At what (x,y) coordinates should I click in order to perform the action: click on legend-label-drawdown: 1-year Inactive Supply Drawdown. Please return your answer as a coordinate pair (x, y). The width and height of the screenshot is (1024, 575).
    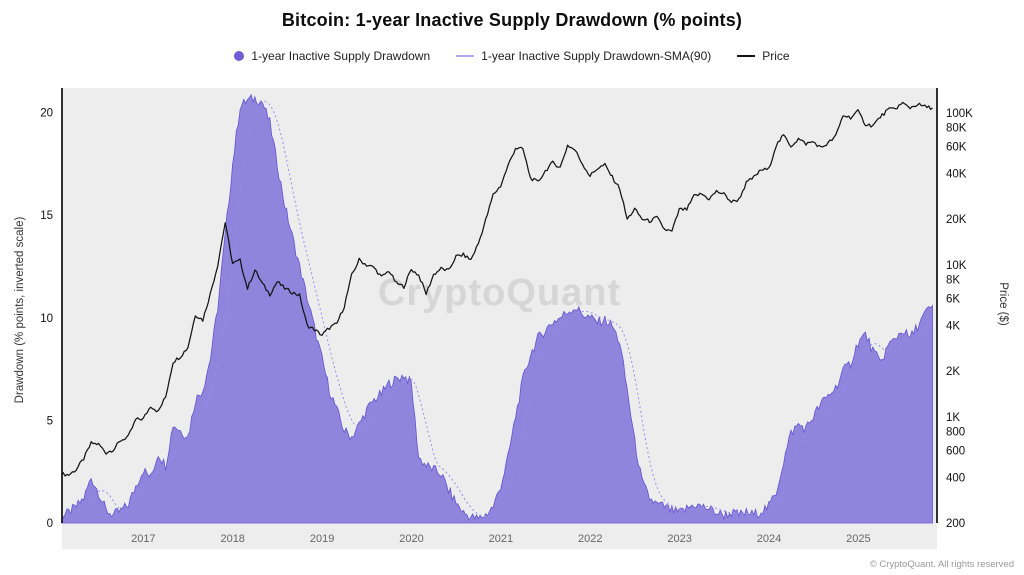
    Looking at the image, I should click on (341, 56).